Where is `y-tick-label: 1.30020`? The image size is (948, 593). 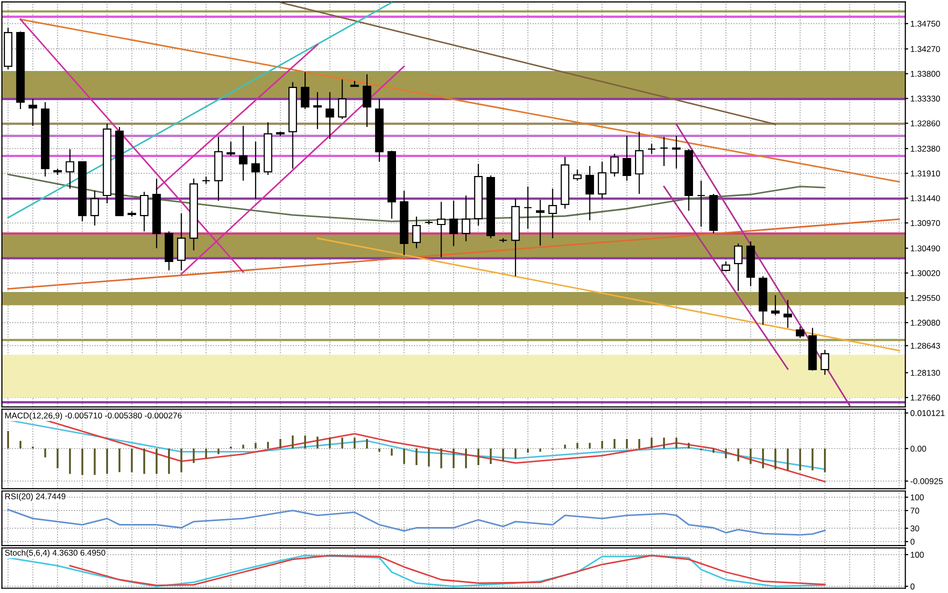 y-tick-label: 1.30020 is located at coordinates (925, 273).